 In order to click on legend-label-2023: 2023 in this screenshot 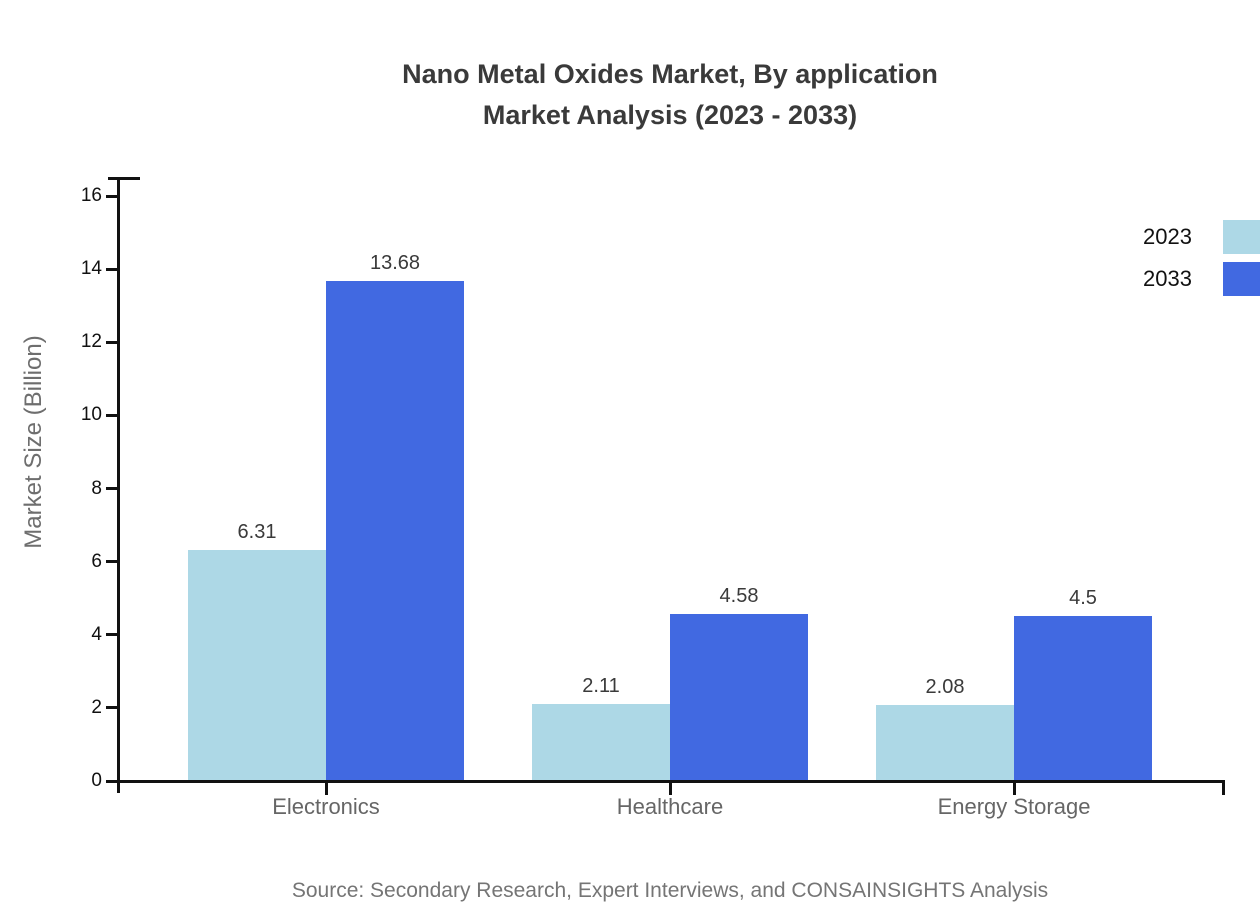, I will do `click(1167, 236)`.